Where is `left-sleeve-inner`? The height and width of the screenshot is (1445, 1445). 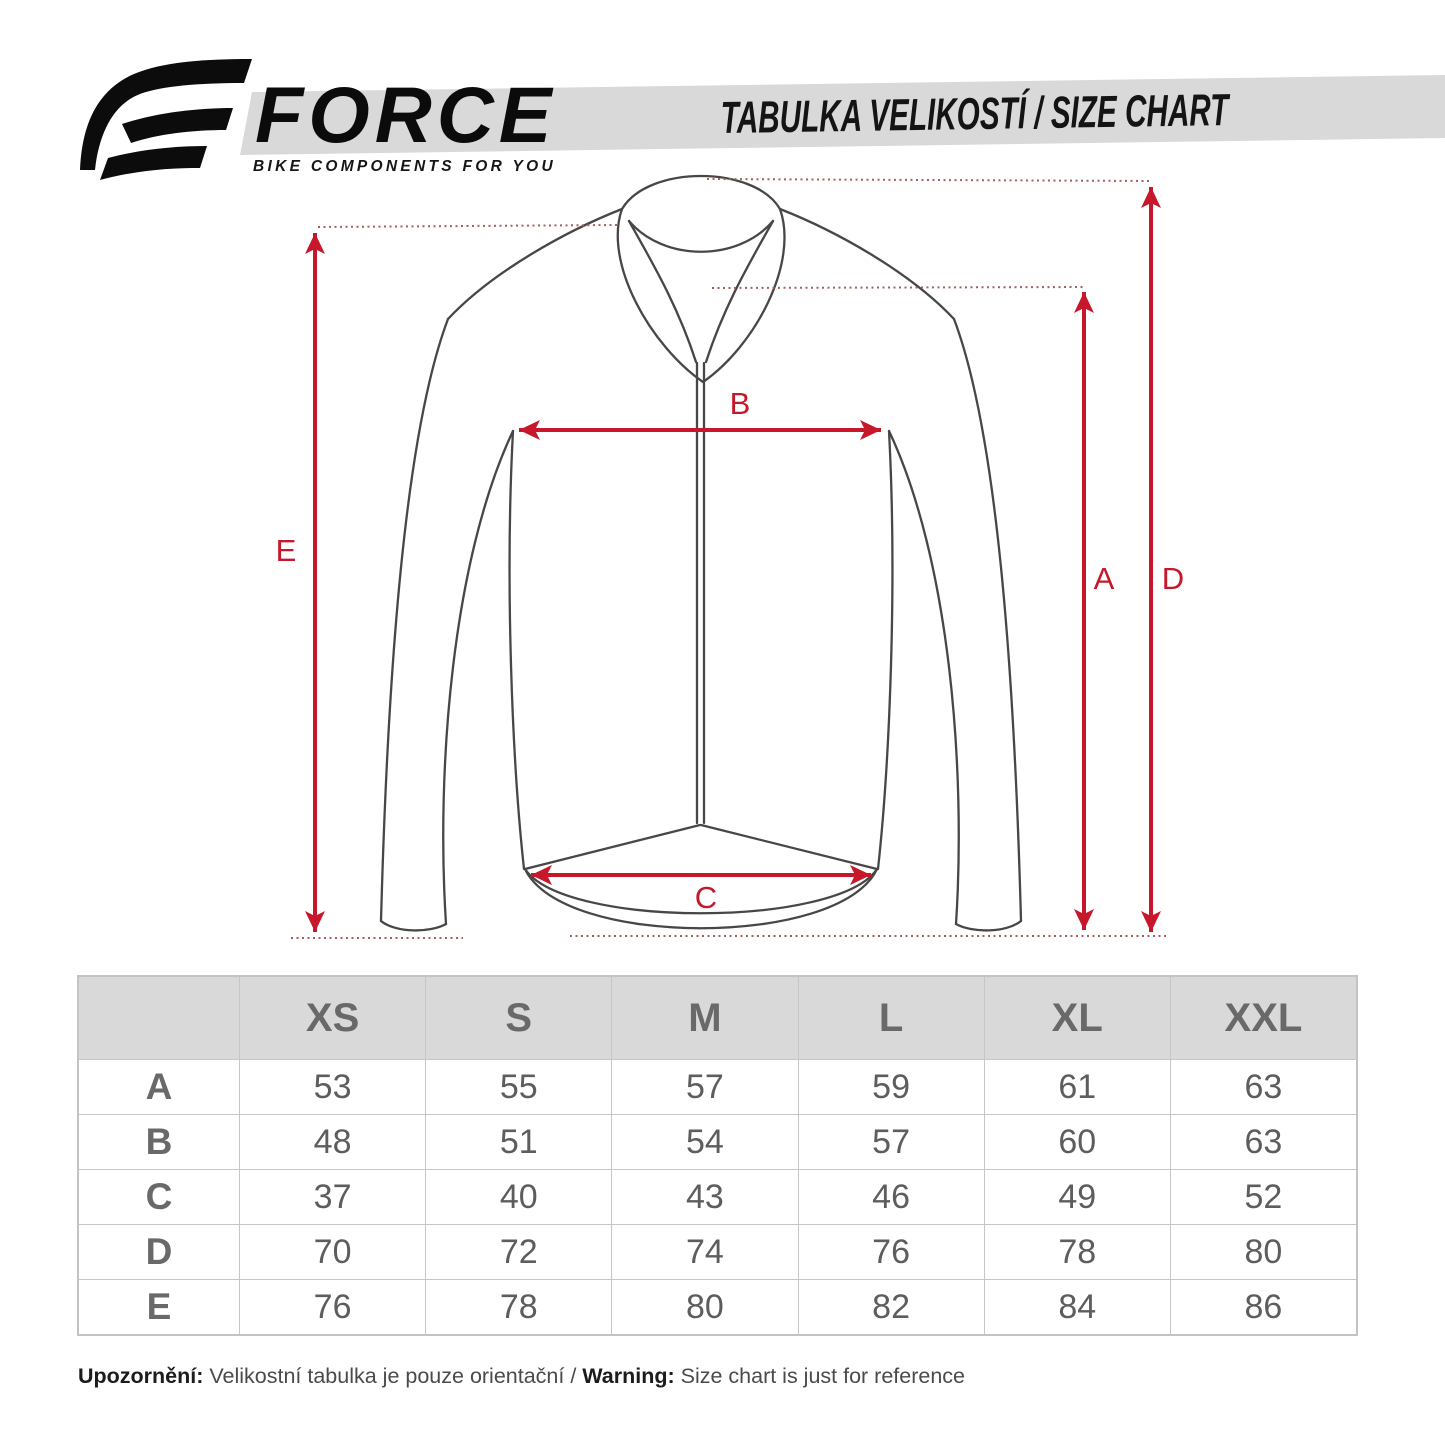 left-sleeve-inner is located at coordinates (478, 677).